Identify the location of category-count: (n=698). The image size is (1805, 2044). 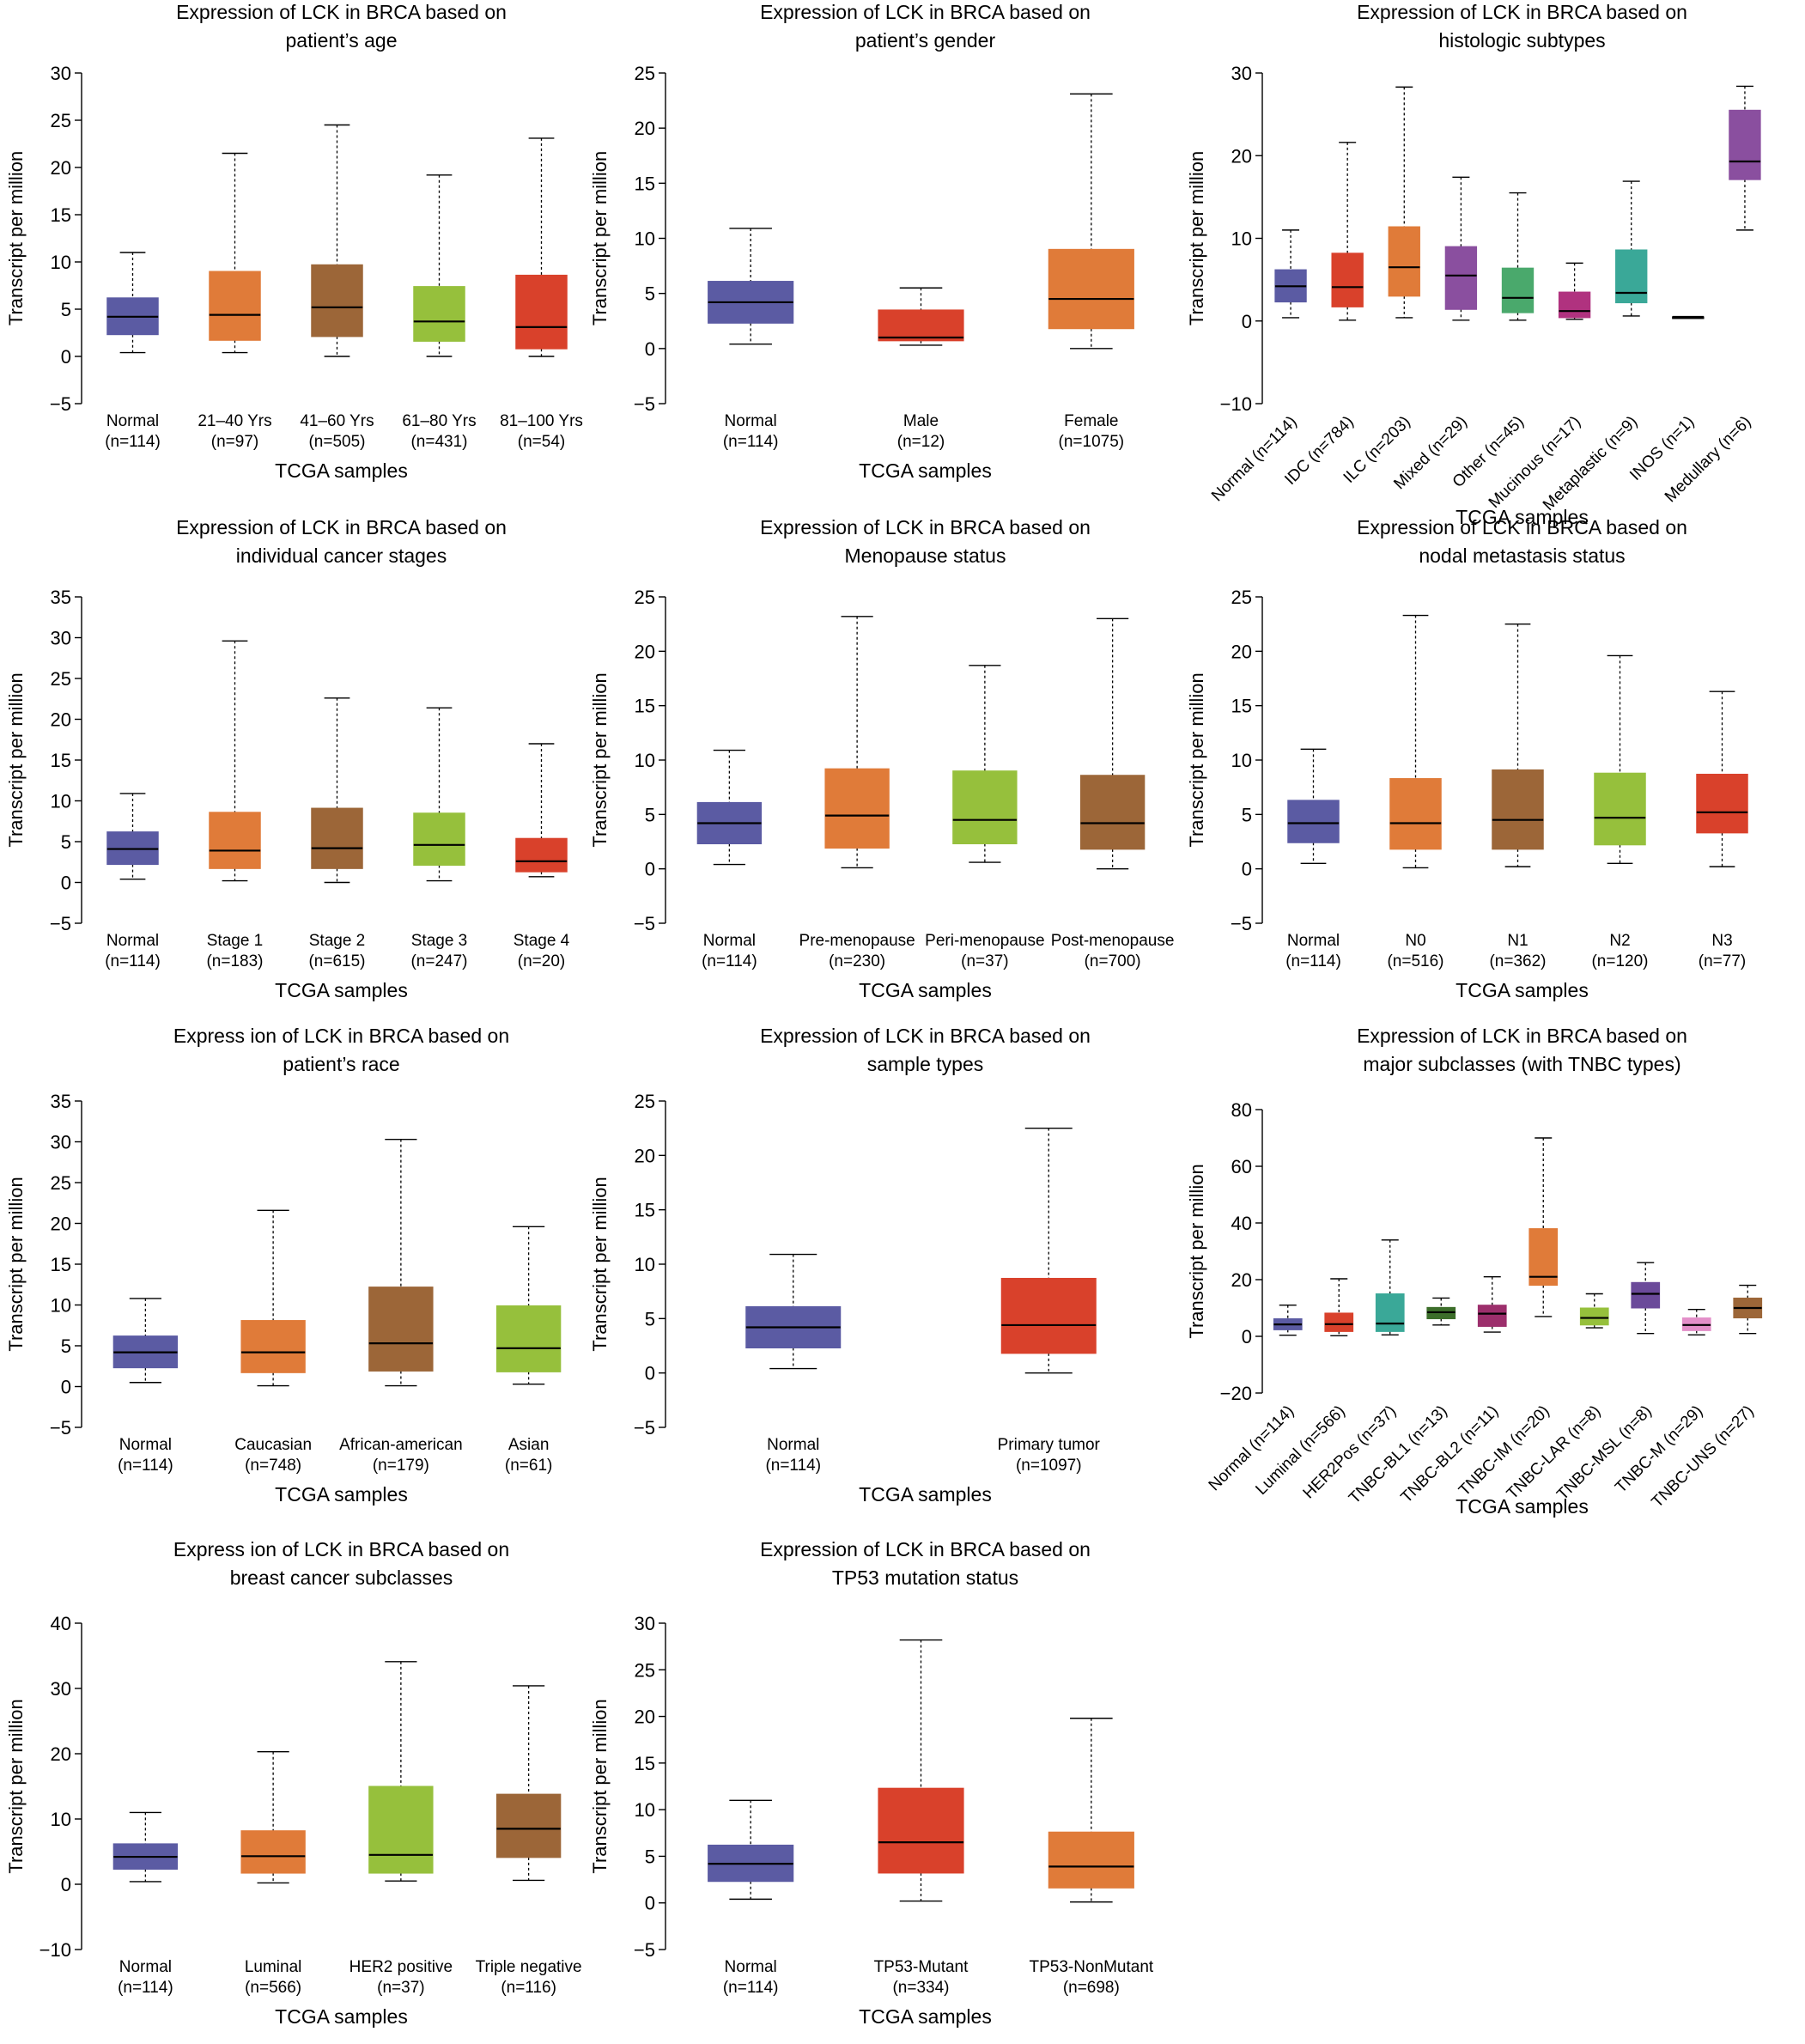
(1091, 1988).